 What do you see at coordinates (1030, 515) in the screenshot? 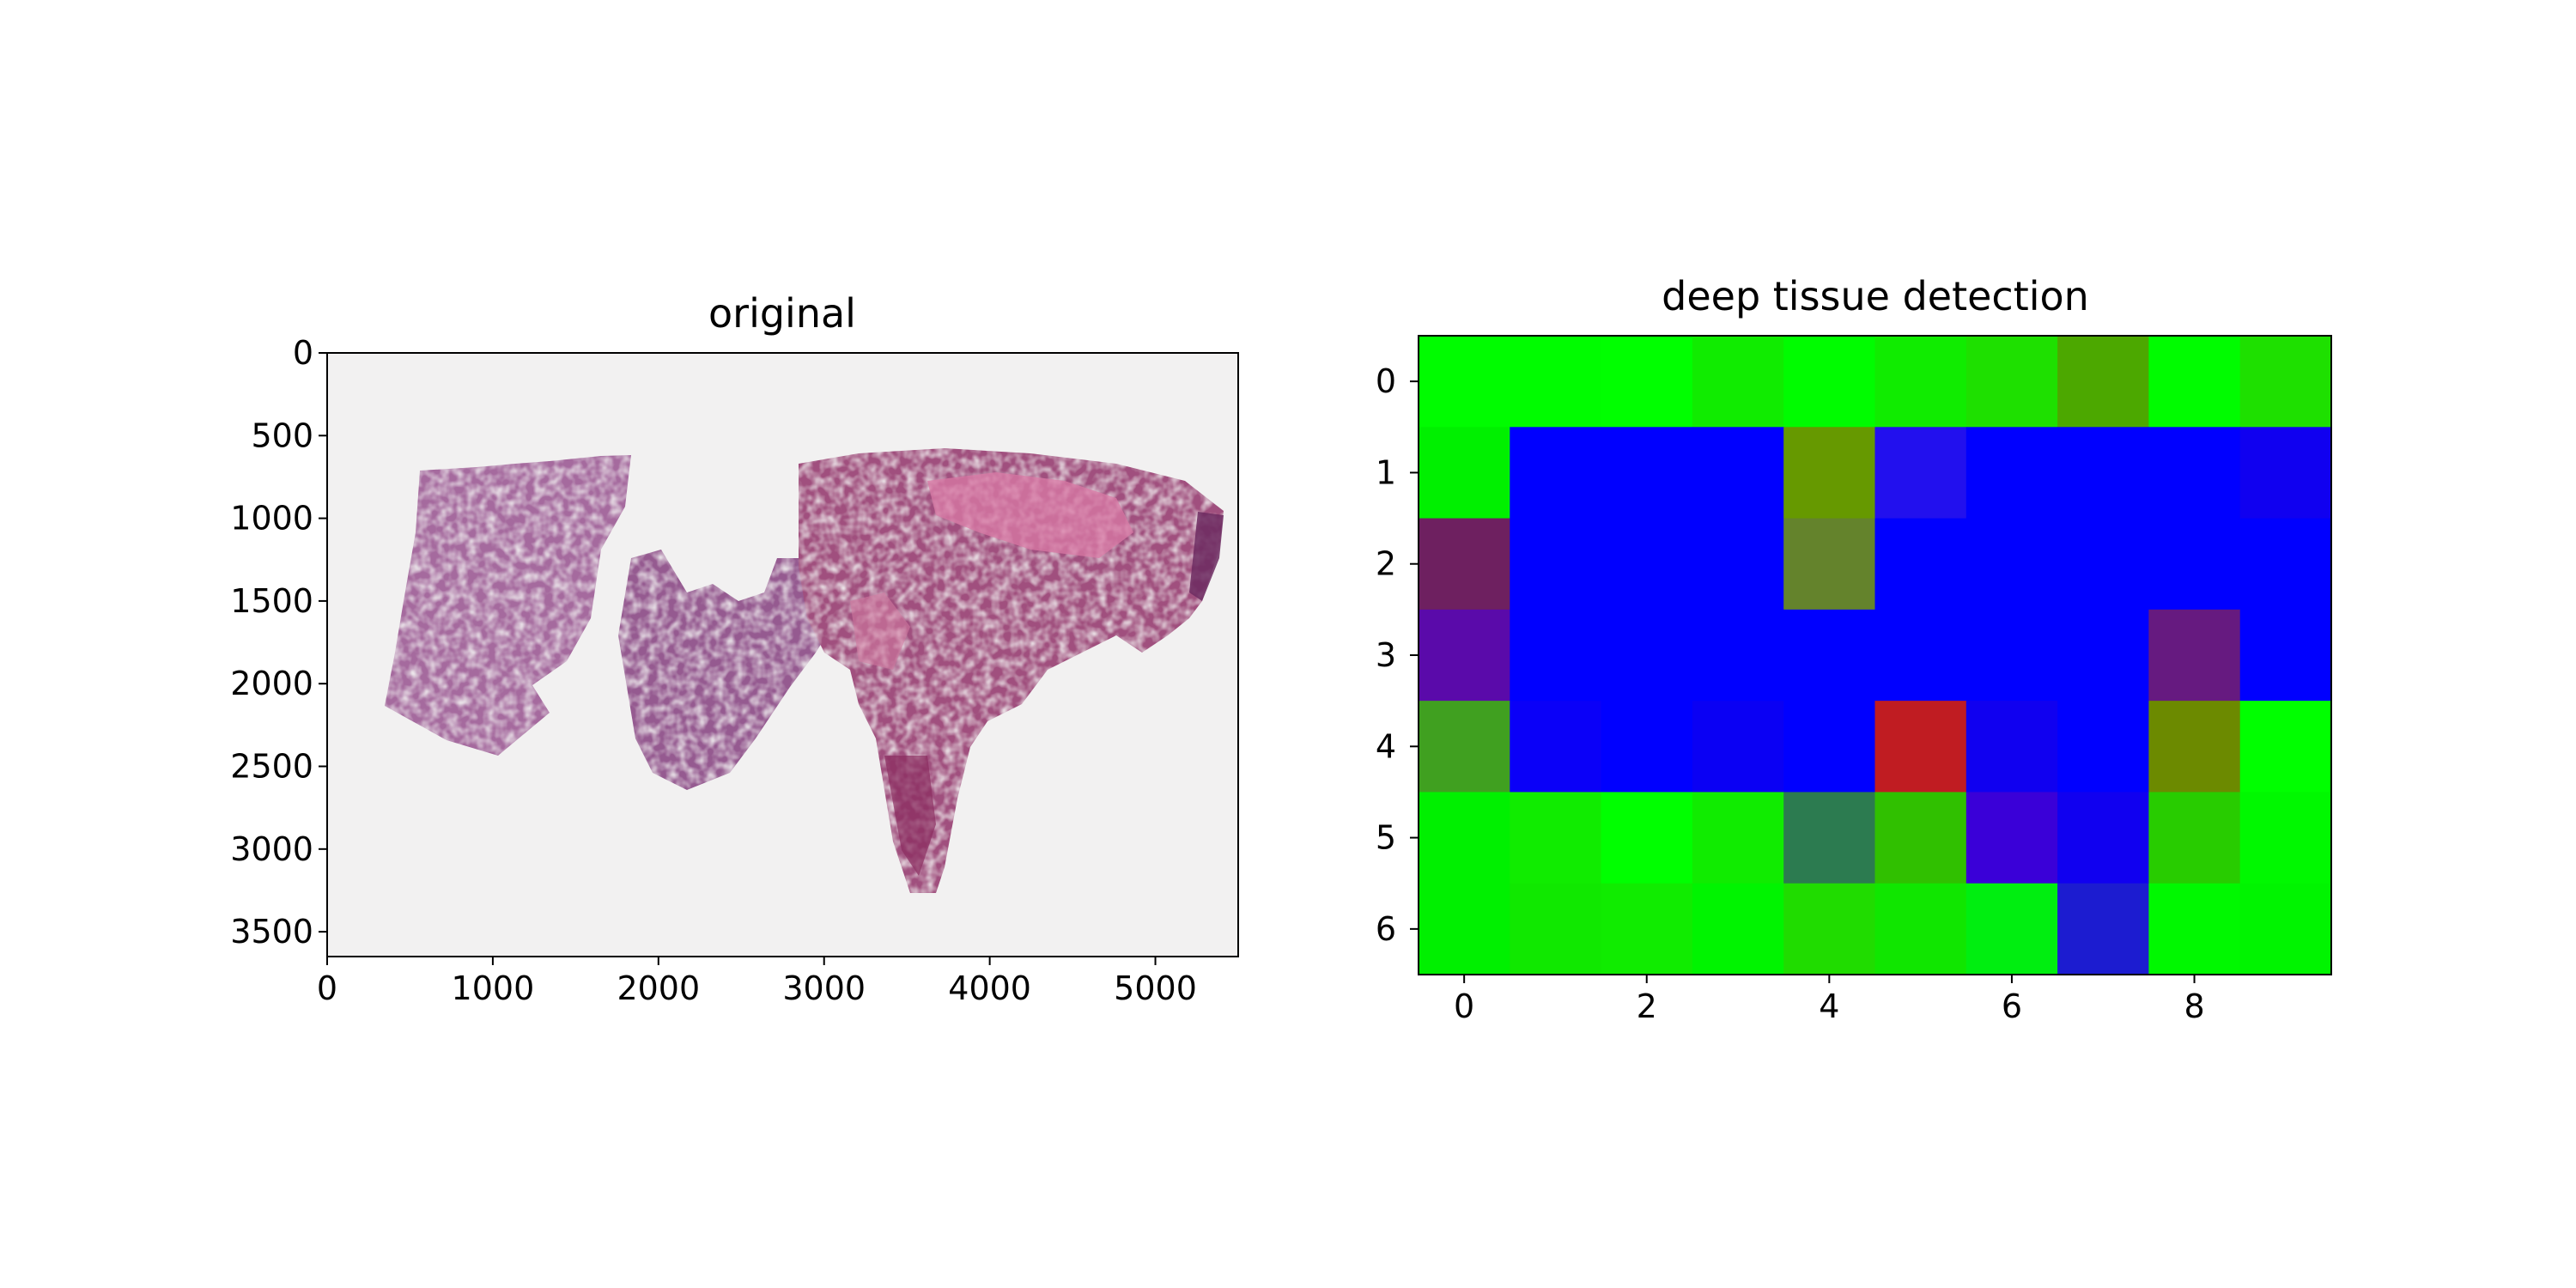
I see `tissue-pink-region` at bounding box center [1030, 515].